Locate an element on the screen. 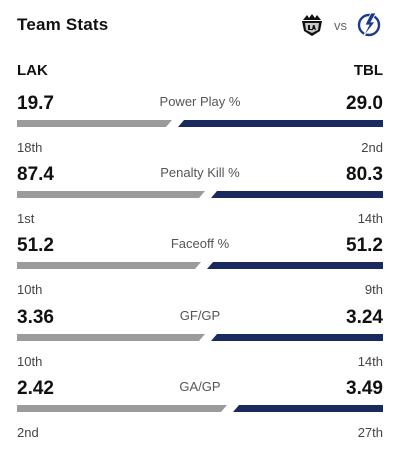 The height and width of the screenshot is (454, 400). stat-row-goals-against-per-game: 2.42 3.49 GA/GP 2nd 27th is located at coordinates (200, 411).